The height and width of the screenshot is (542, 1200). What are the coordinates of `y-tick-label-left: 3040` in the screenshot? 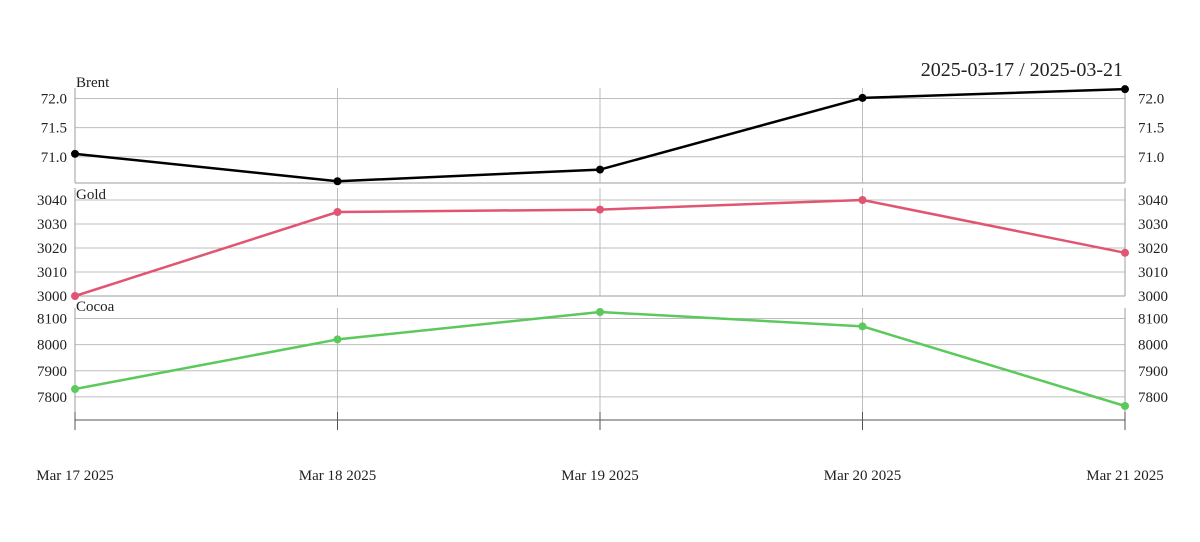 It's located at (52, 201).